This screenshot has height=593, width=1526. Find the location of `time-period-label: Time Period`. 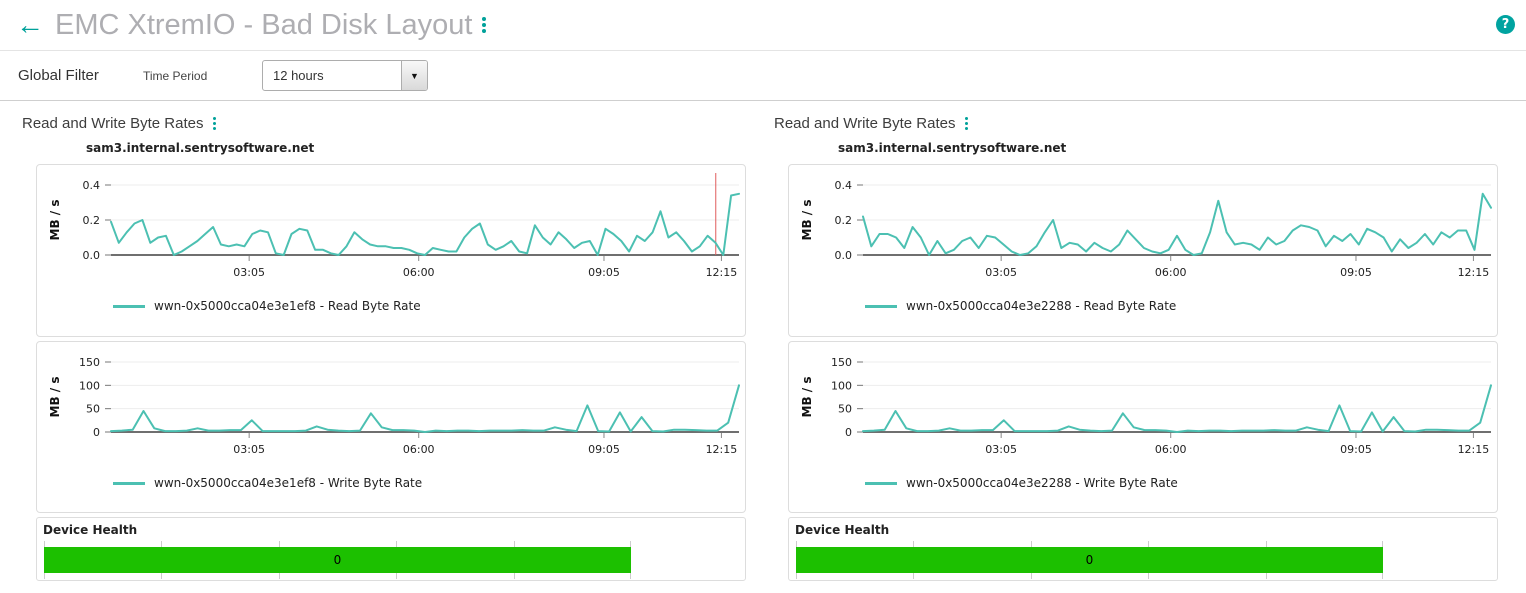

time-period-label: Time Period is located at coordinates (175, 76).